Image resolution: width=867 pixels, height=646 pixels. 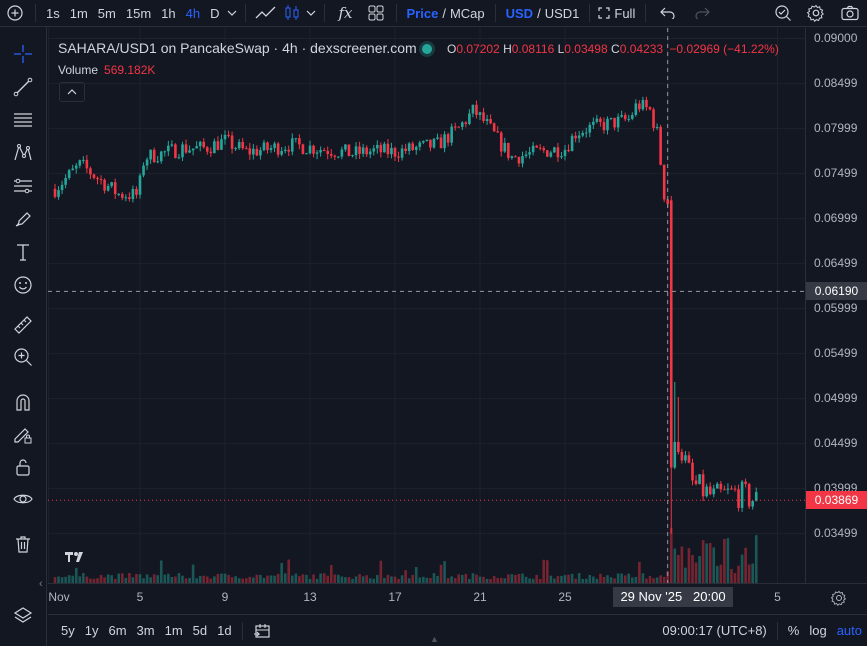 What do you see at coordinates (467, 13) in the screenshot?
I see `mcap-toggle: MCap` at bounding box center [467, 13].